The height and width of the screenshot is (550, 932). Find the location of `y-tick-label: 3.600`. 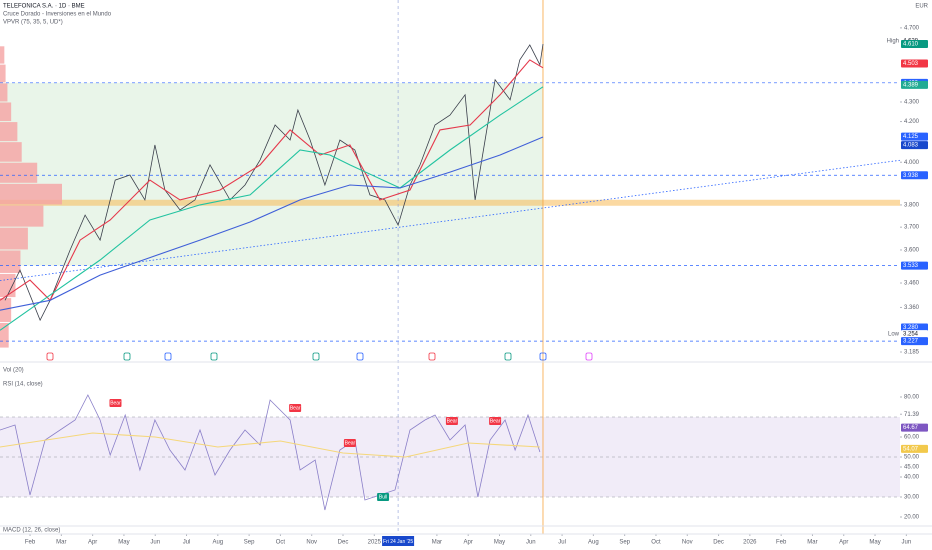

y-tick-label: 3.600 is located at coordinates (912, 251).